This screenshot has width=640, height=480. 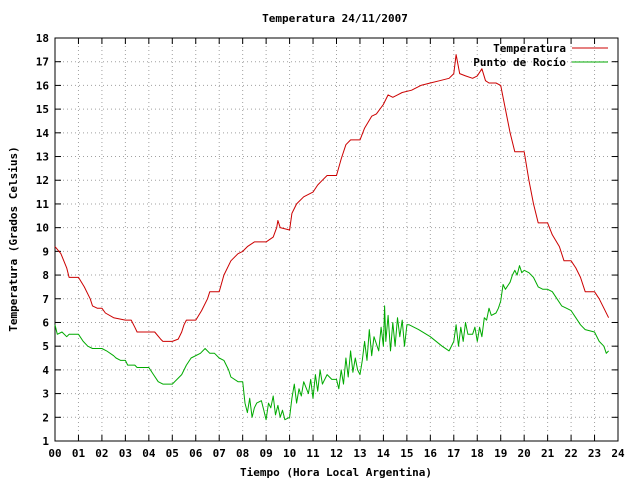 What do you see at coordinates (42, 38) in the screenshot?
I see `y-tick-label: 18` at bounding box center [42, 38].